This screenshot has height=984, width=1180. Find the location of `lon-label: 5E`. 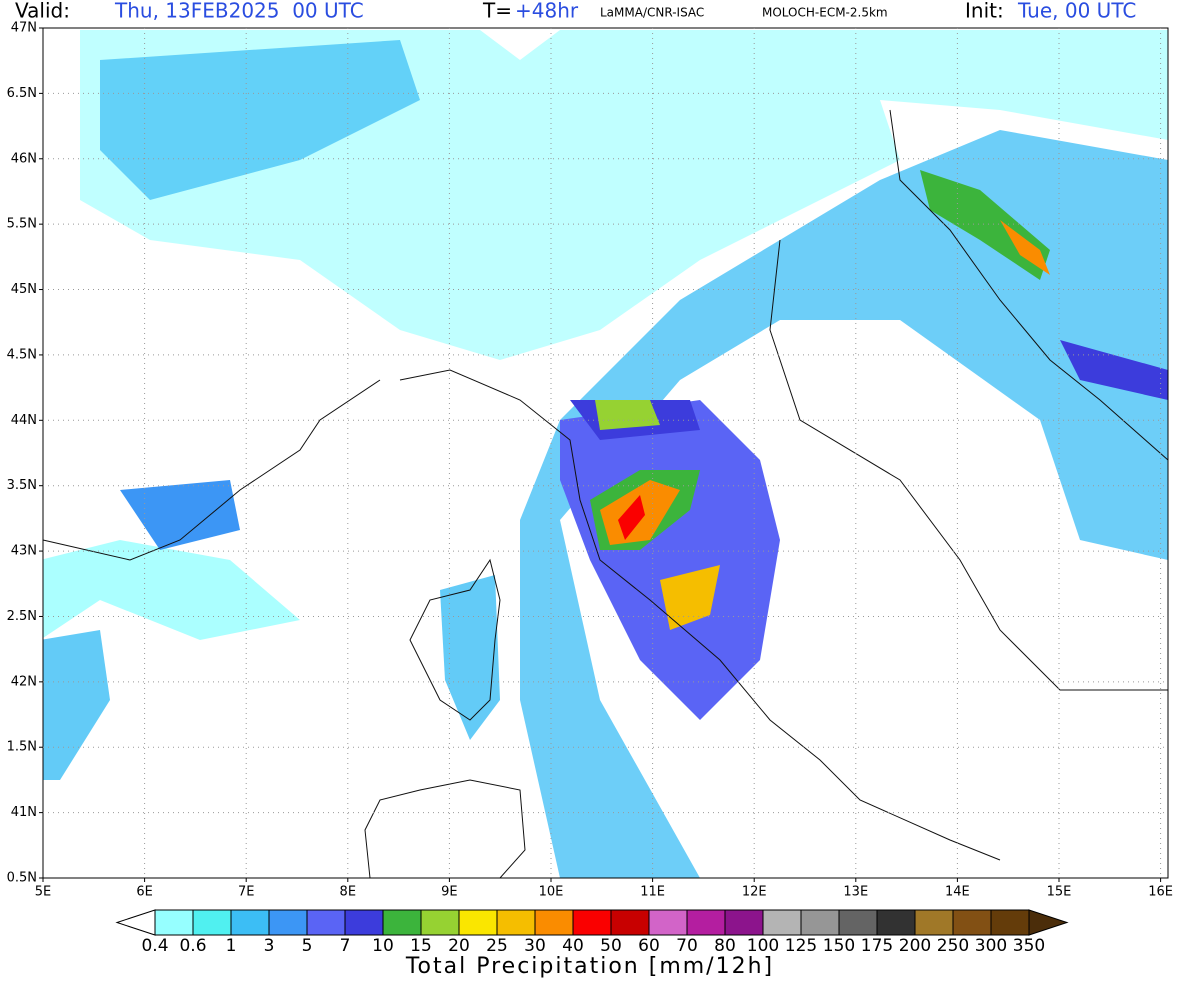

lon-label: 5E is located at coordinates (43, 892).